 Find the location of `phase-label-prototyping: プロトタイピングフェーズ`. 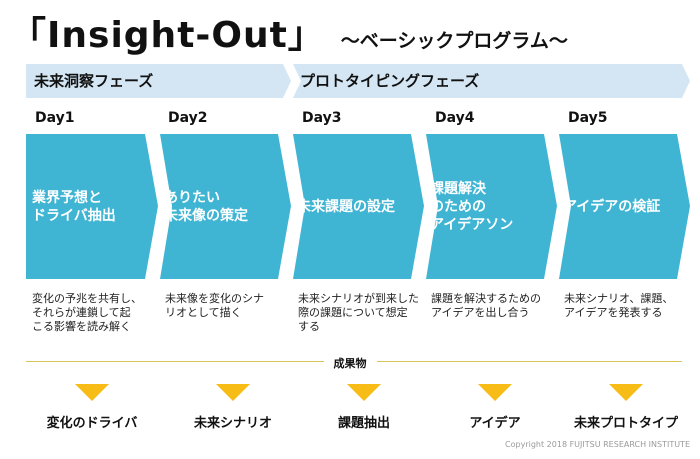

phase-label-prototyping: プロトタイピングフェーズ is located at coordinates (390, 81).